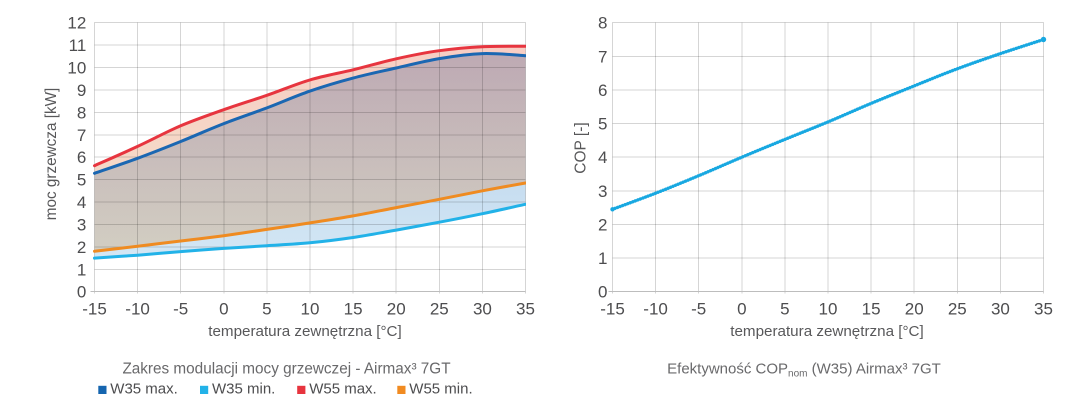 The height and width of the screenshot is (414, 1086). What do you see at coordinates (804, 369) in the screenshot?
I see `svg-text:Efektywność COPnom (W35) Airma: Efektywność COPnom (W35) Airmax³ 7GT` at bounding box center [804, 369].